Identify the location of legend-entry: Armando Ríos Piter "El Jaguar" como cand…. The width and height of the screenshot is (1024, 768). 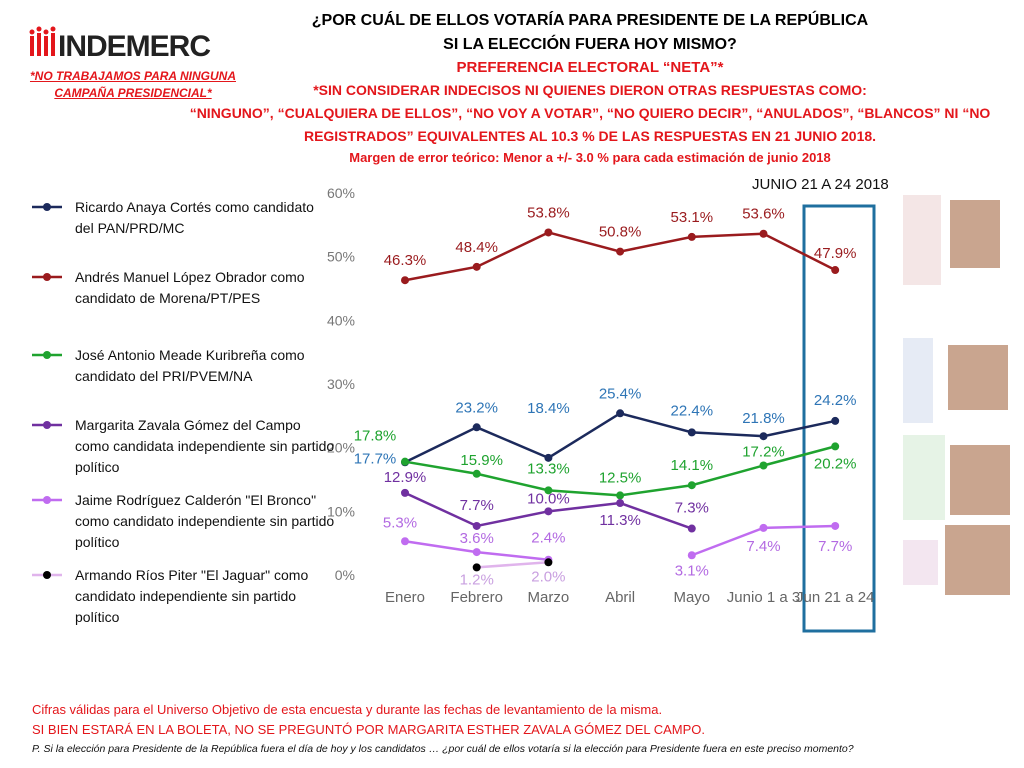
(192, 596).